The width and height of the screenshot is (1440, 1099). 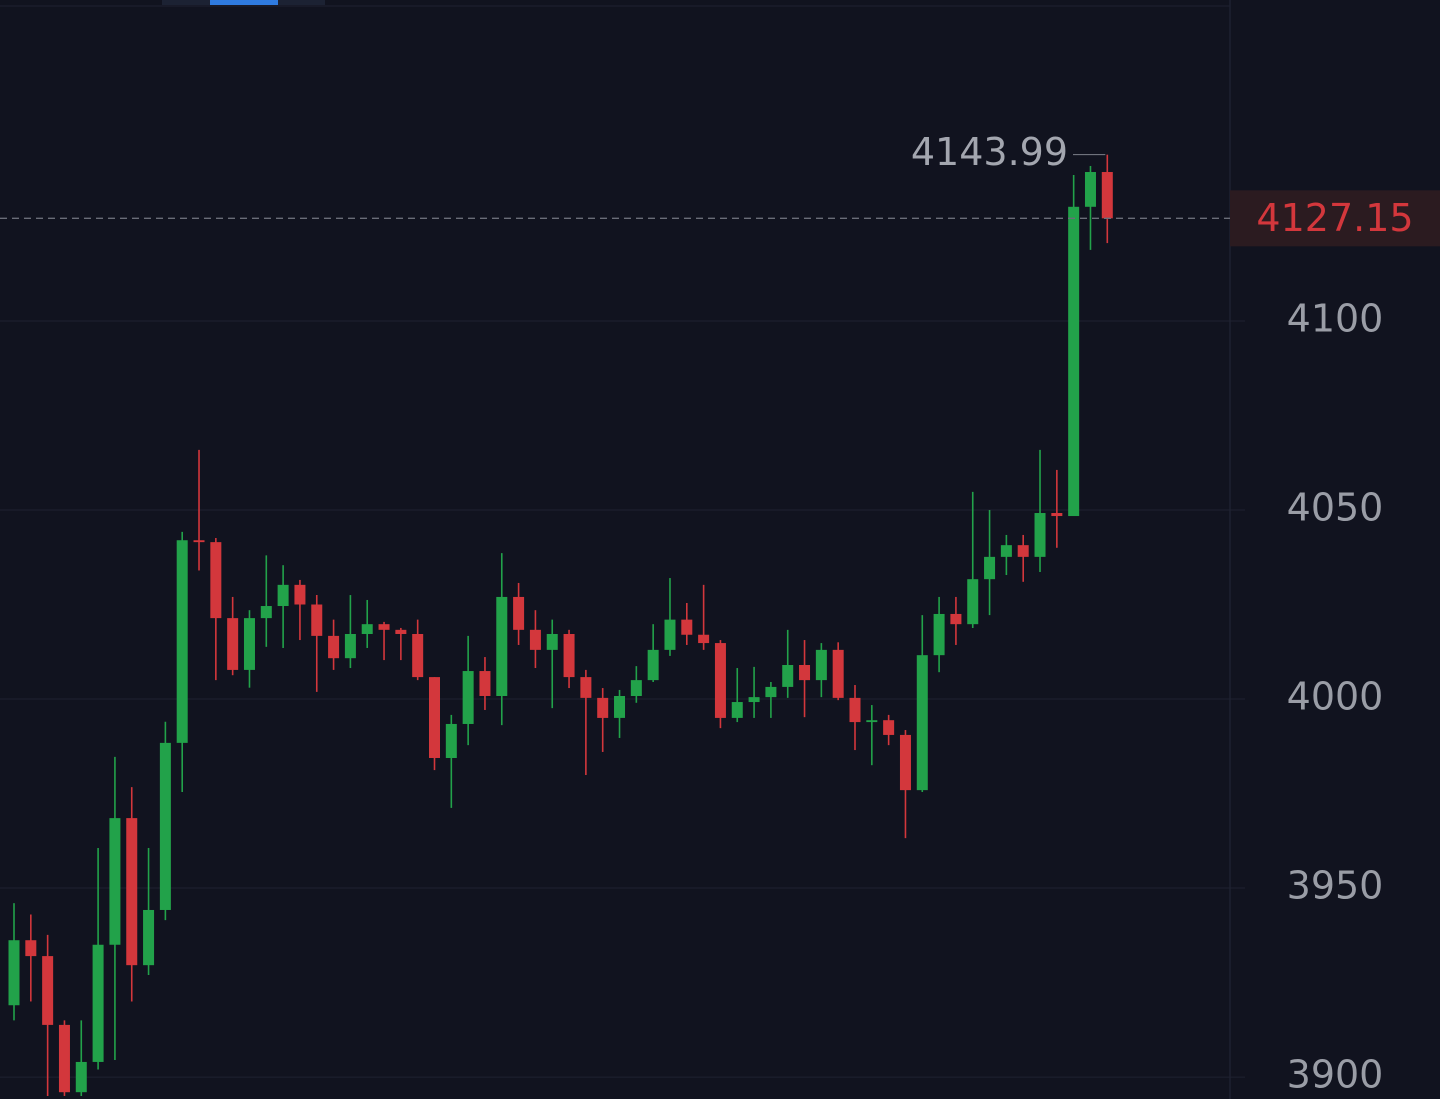 What do you see at coordinates (1335, 318) in the screenshot?
I see `y-tick-label: 4100` at bounding box center [1335, 318].